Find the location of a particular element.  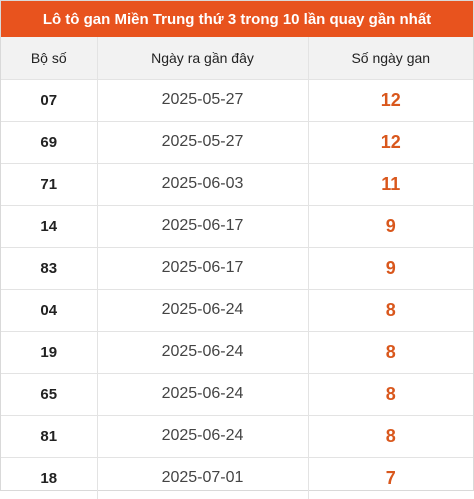

table-row: 83 2025-06-17 9 is located at coordinates (237, 267).